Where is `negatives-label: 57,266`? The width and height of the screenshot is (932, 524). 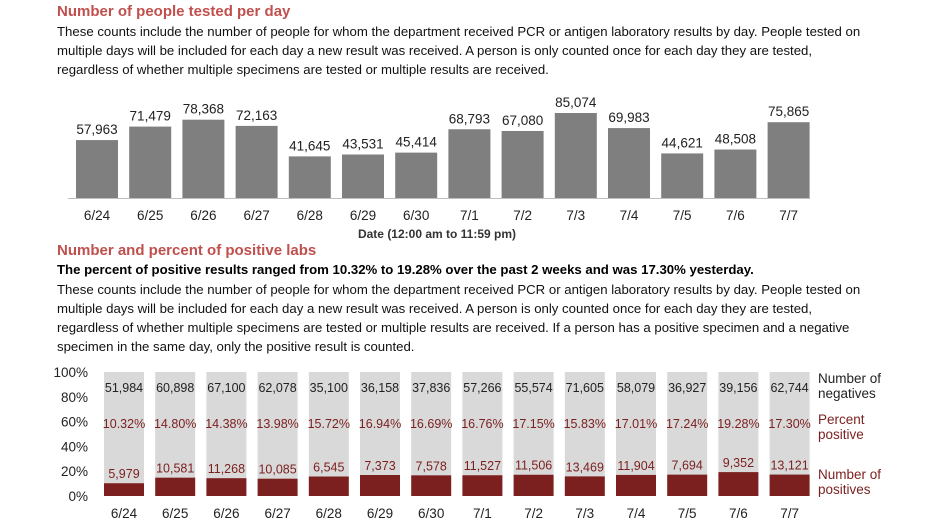
negatives-label: 57,266 is located at coordinates (482, 388).